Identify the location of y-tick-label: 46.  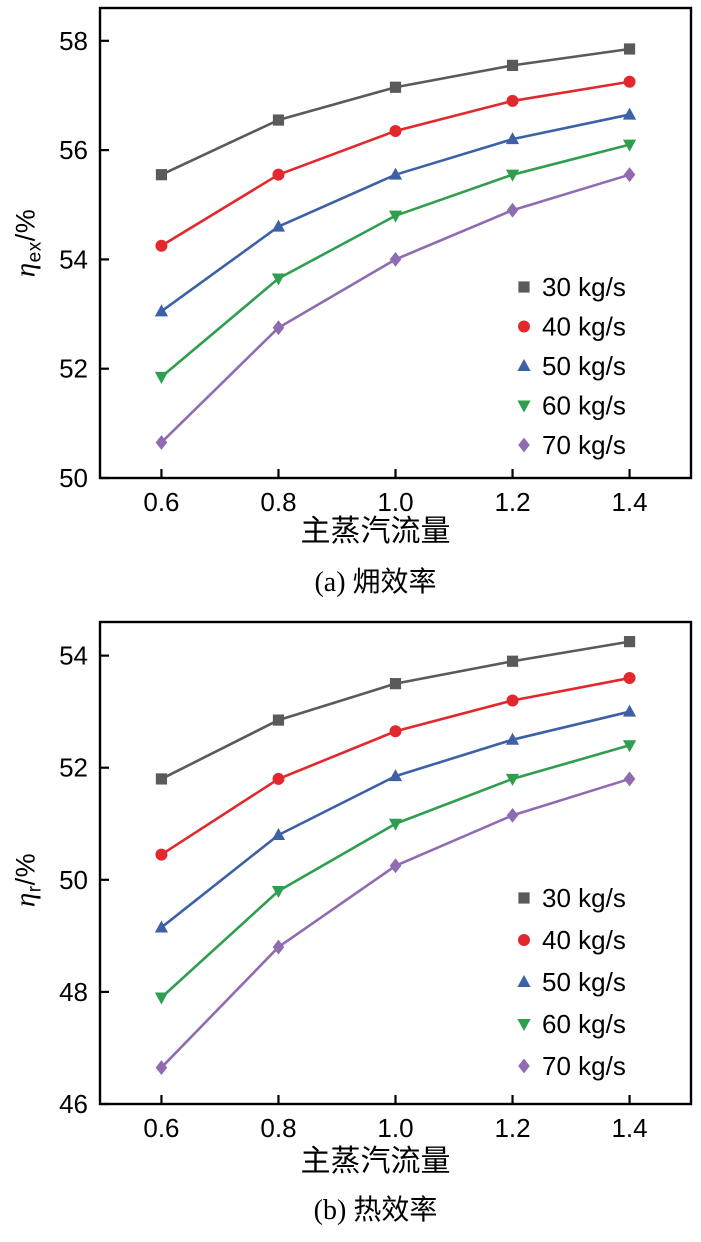
(73, 1104).